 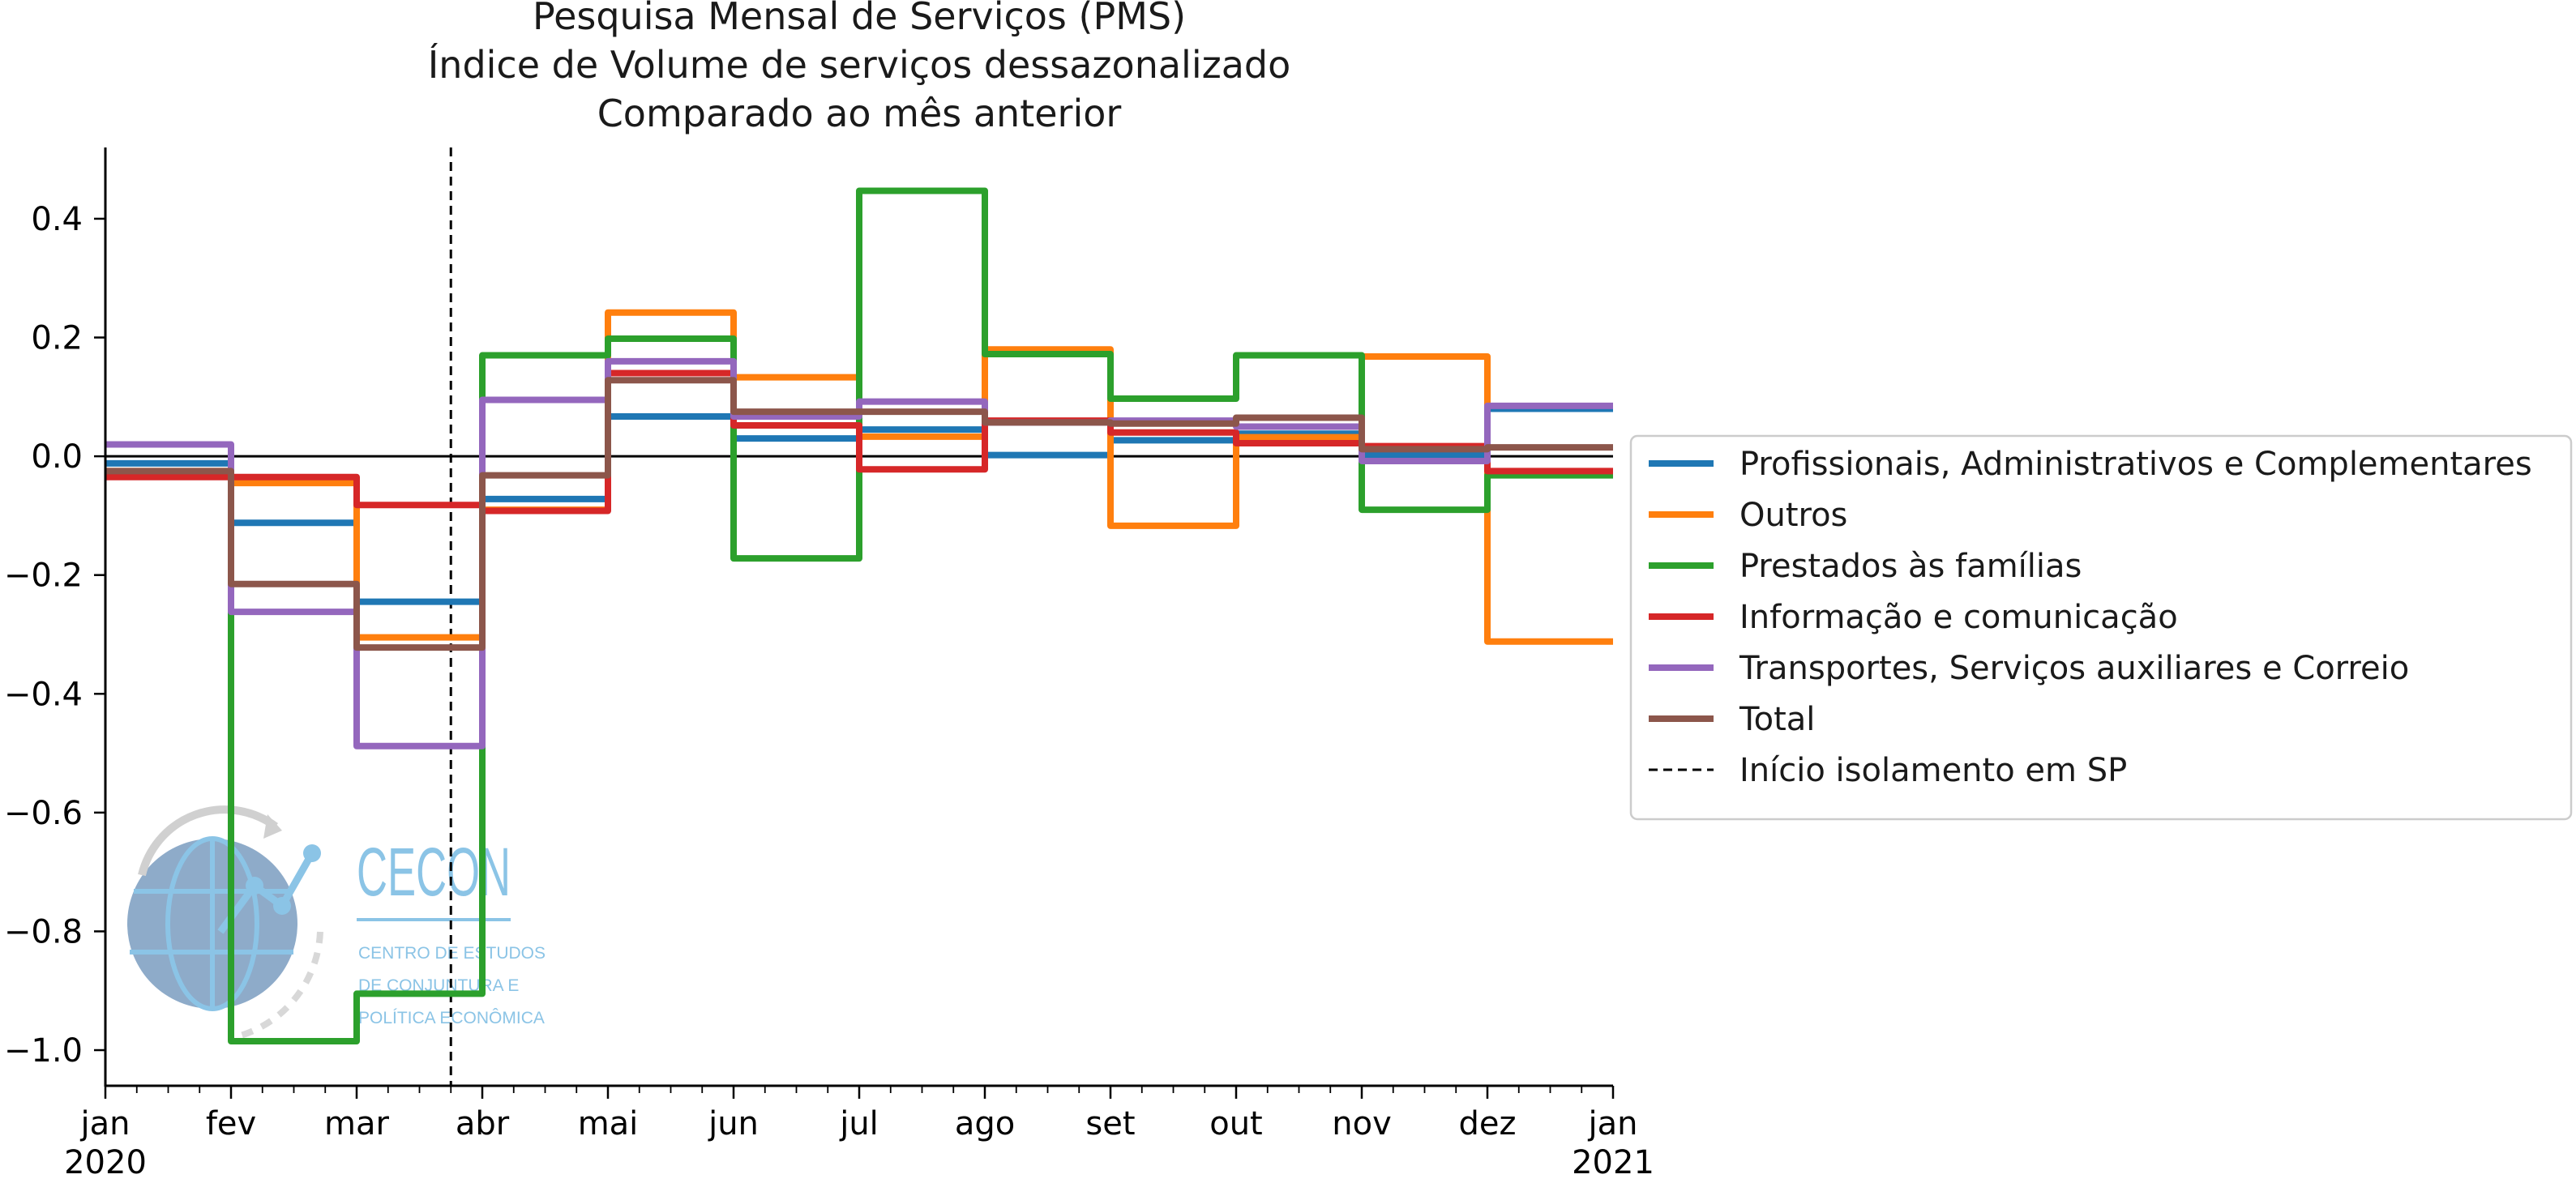 What do you see at coordinates (1793, 515) in the screenshot?
I see `legend-label: Outros` at bounding box center [1793, 515].